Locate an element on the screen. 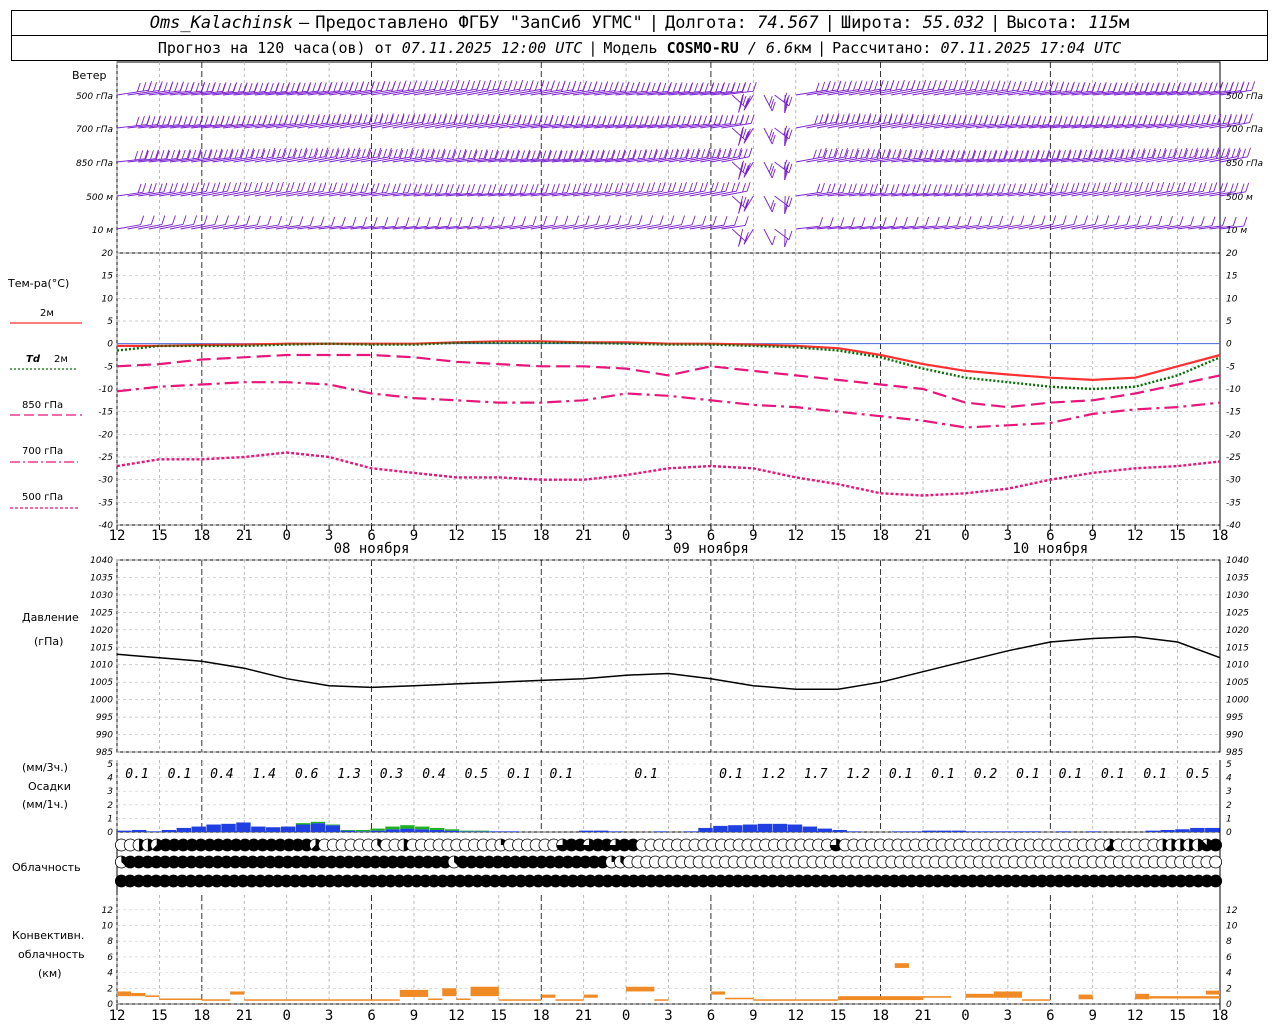 The width and height of the screenshot is (1280, 1024). x-tick-label-temp: 21 is located at coordinates (244, 536).